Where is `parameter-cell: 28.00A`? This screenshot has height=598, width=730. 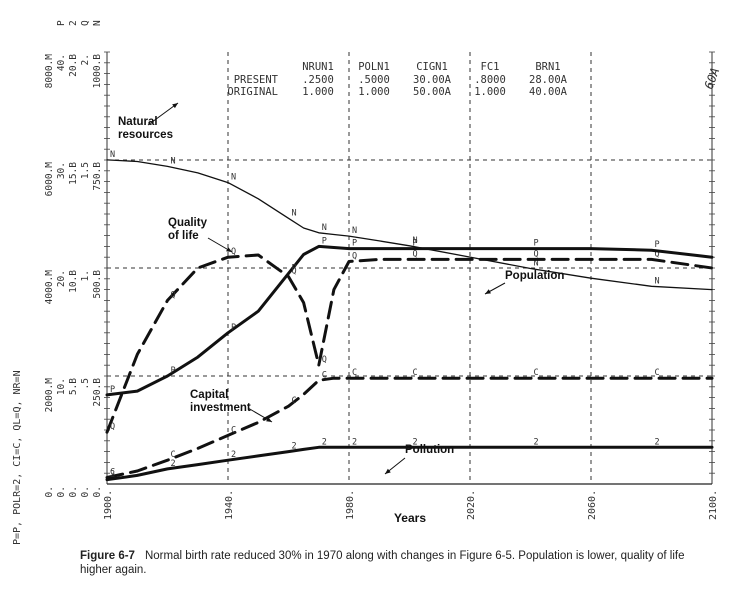
parameter-cell: 28.00A is located at coordinates (548, 80).